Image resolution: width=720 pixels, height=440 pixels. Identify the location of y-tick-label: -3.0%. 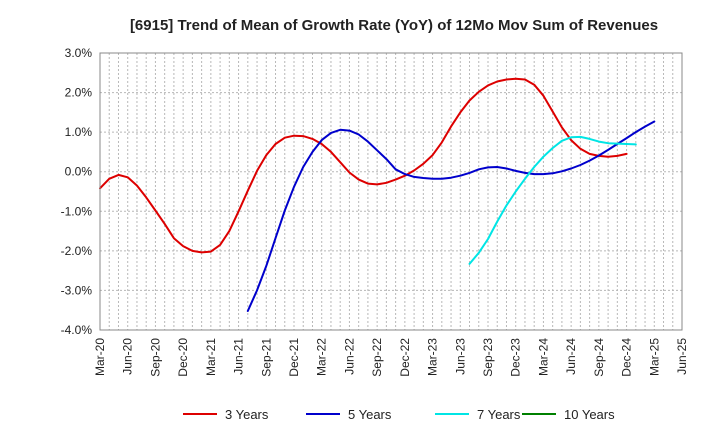
(77, 290).